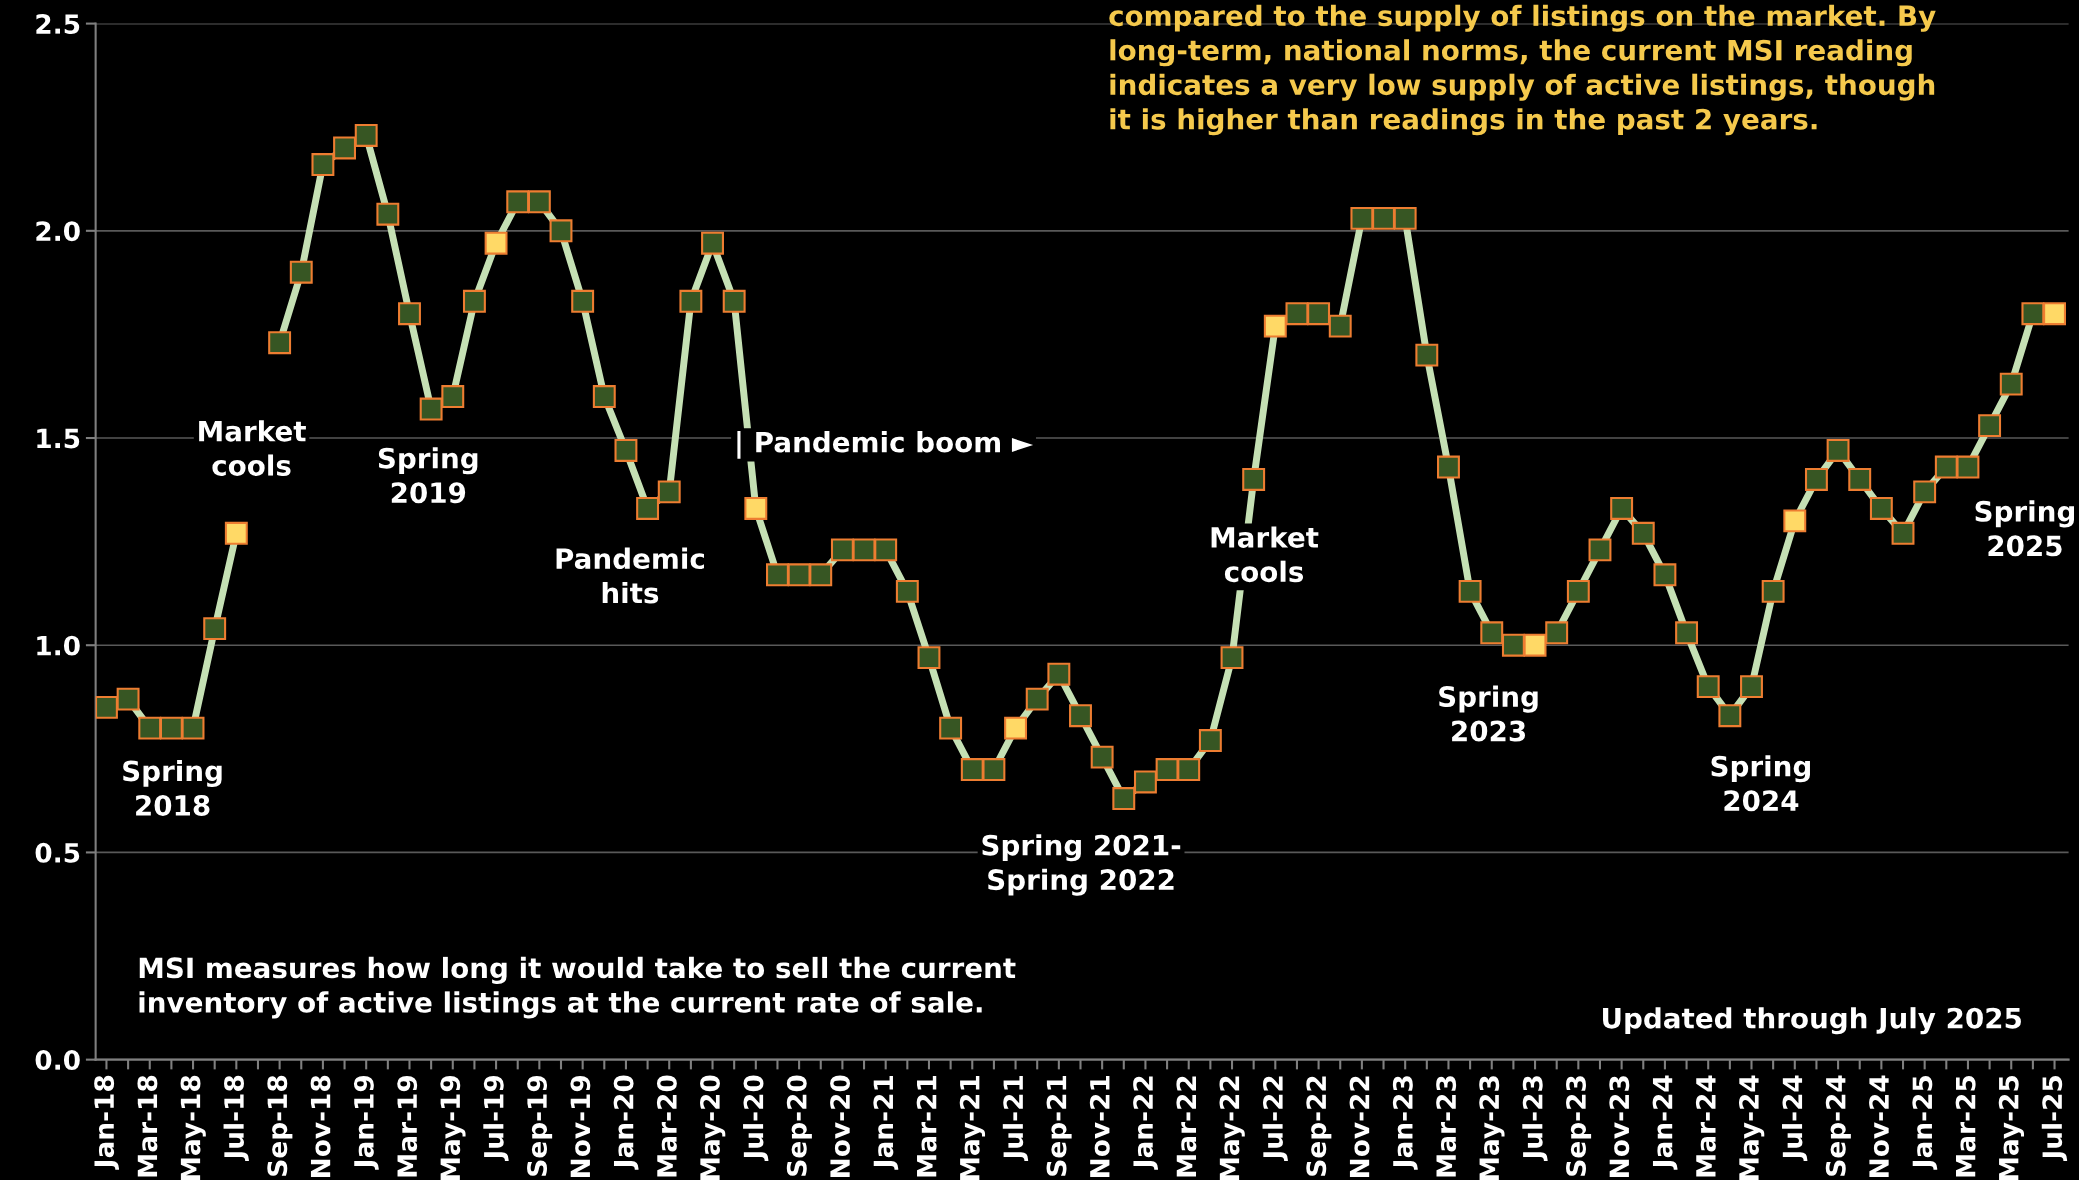 The image size is (2079, 1180). I want to click on x-tick-label: Jan-21, so click(886, 1123).